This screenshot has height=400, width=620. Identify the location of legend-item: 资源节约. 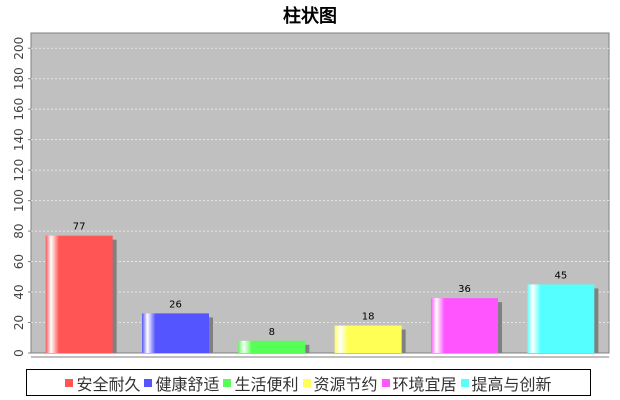
(340, 383).